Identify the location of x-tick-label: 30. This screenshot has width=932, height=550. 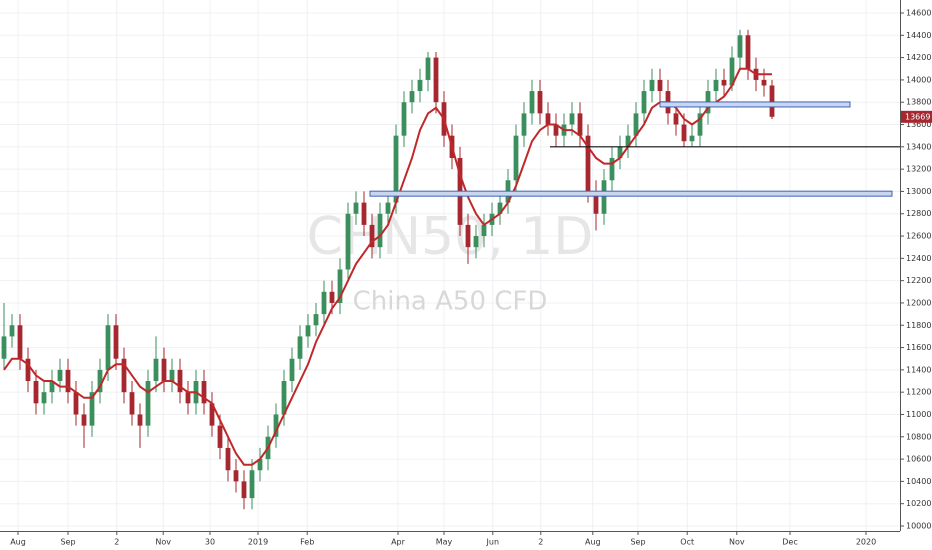
(210, 542).